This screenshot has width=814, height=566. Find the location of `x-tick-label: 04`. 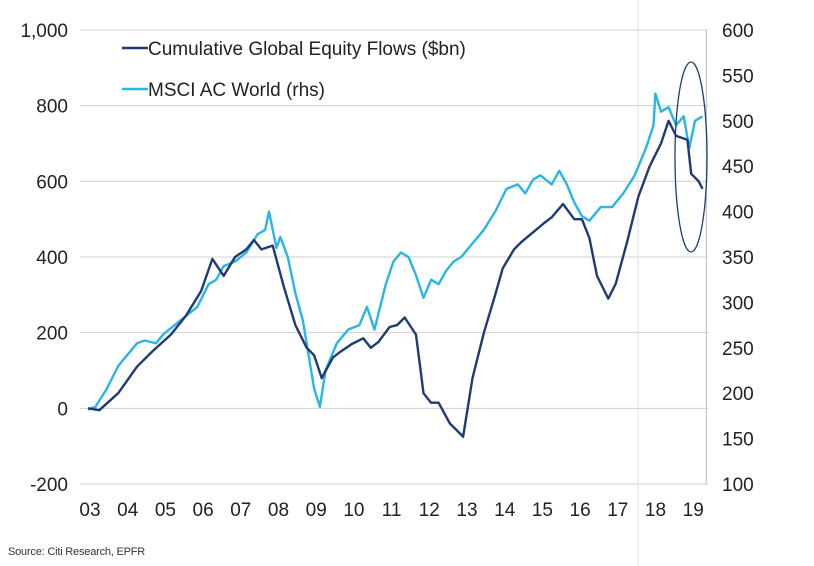

x-tick-label: 04 is located at coordinates (128, 510).